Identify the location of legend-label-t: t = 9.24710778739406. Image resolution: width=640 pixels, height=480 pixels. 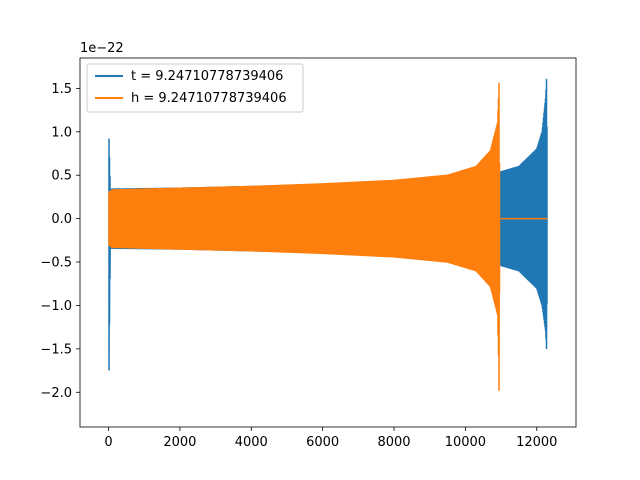
(207, 76).